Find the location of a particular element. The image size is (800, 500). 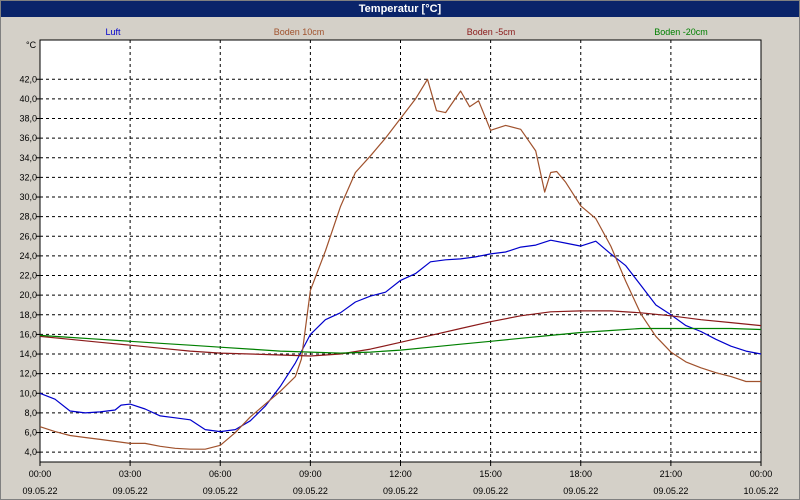

y-tick-label: 22,0 is located at coordinates (28, 276).